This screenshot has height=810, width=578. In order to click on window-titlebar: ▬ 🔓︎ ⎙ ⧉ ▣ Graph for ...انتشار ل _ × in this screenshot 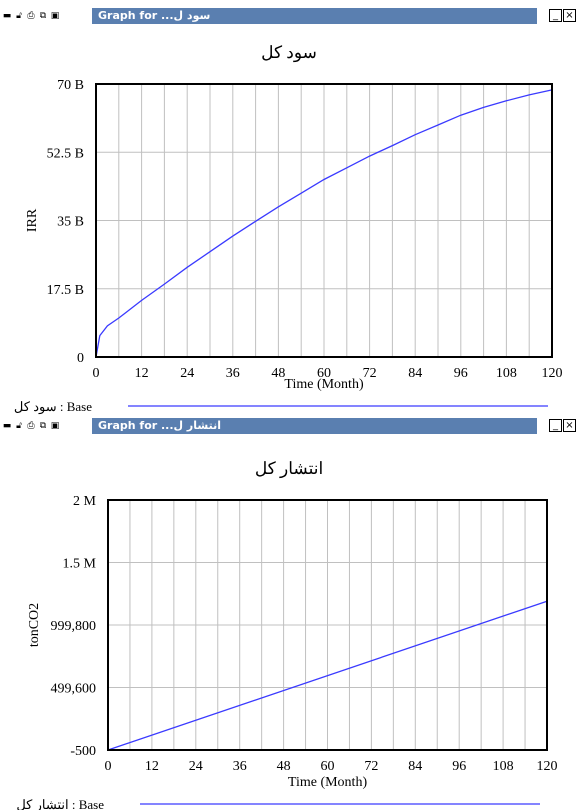, I will do `click(289, 426)`.